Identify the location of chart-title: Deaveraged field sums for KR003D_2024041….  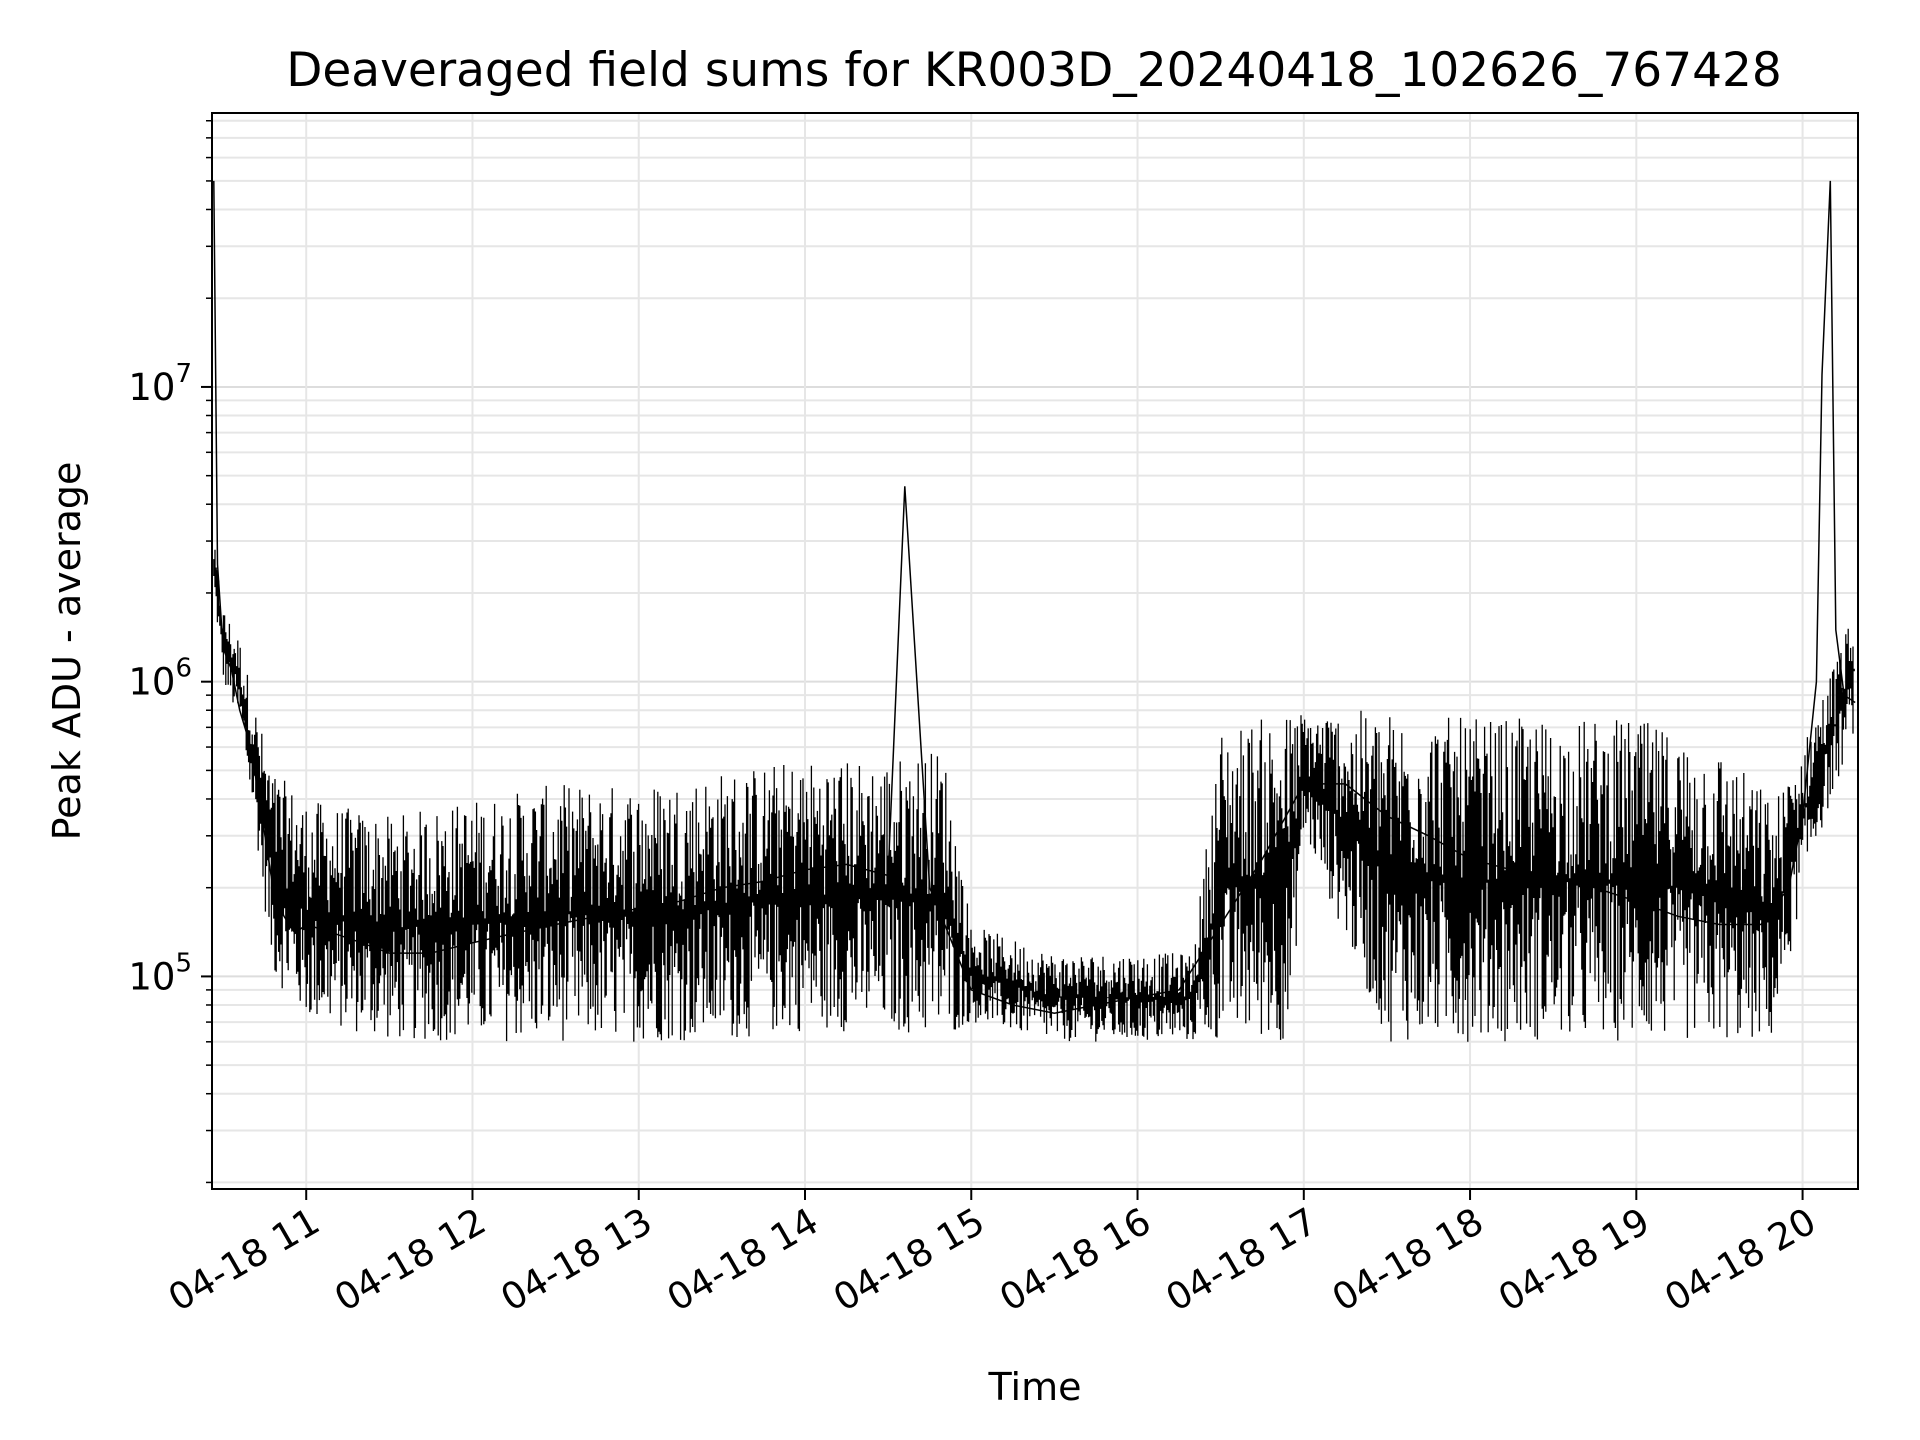
(1034, 70).